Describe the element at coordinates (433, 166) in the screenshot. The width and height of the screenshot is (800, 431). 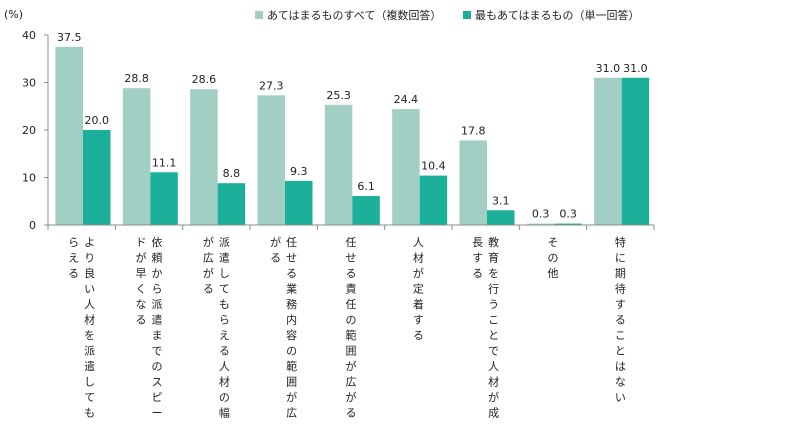
I see `data-label: 10.4` at that location.